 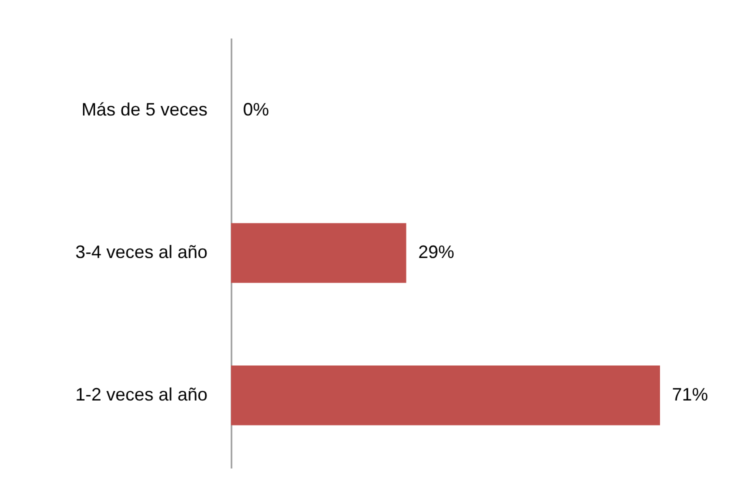 I want to click on data-label: 71%, so click(x=690, y=394).